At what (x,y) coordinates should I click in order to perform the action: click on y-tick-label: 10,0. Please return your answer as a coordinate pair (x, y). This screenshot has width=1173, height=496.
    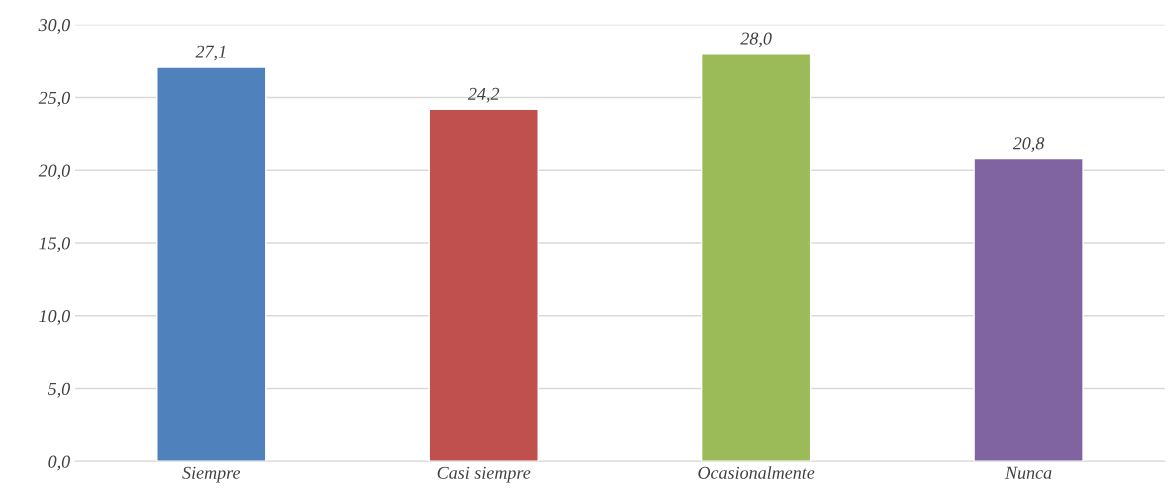
    Looking at the image, I should click on (54, 317).